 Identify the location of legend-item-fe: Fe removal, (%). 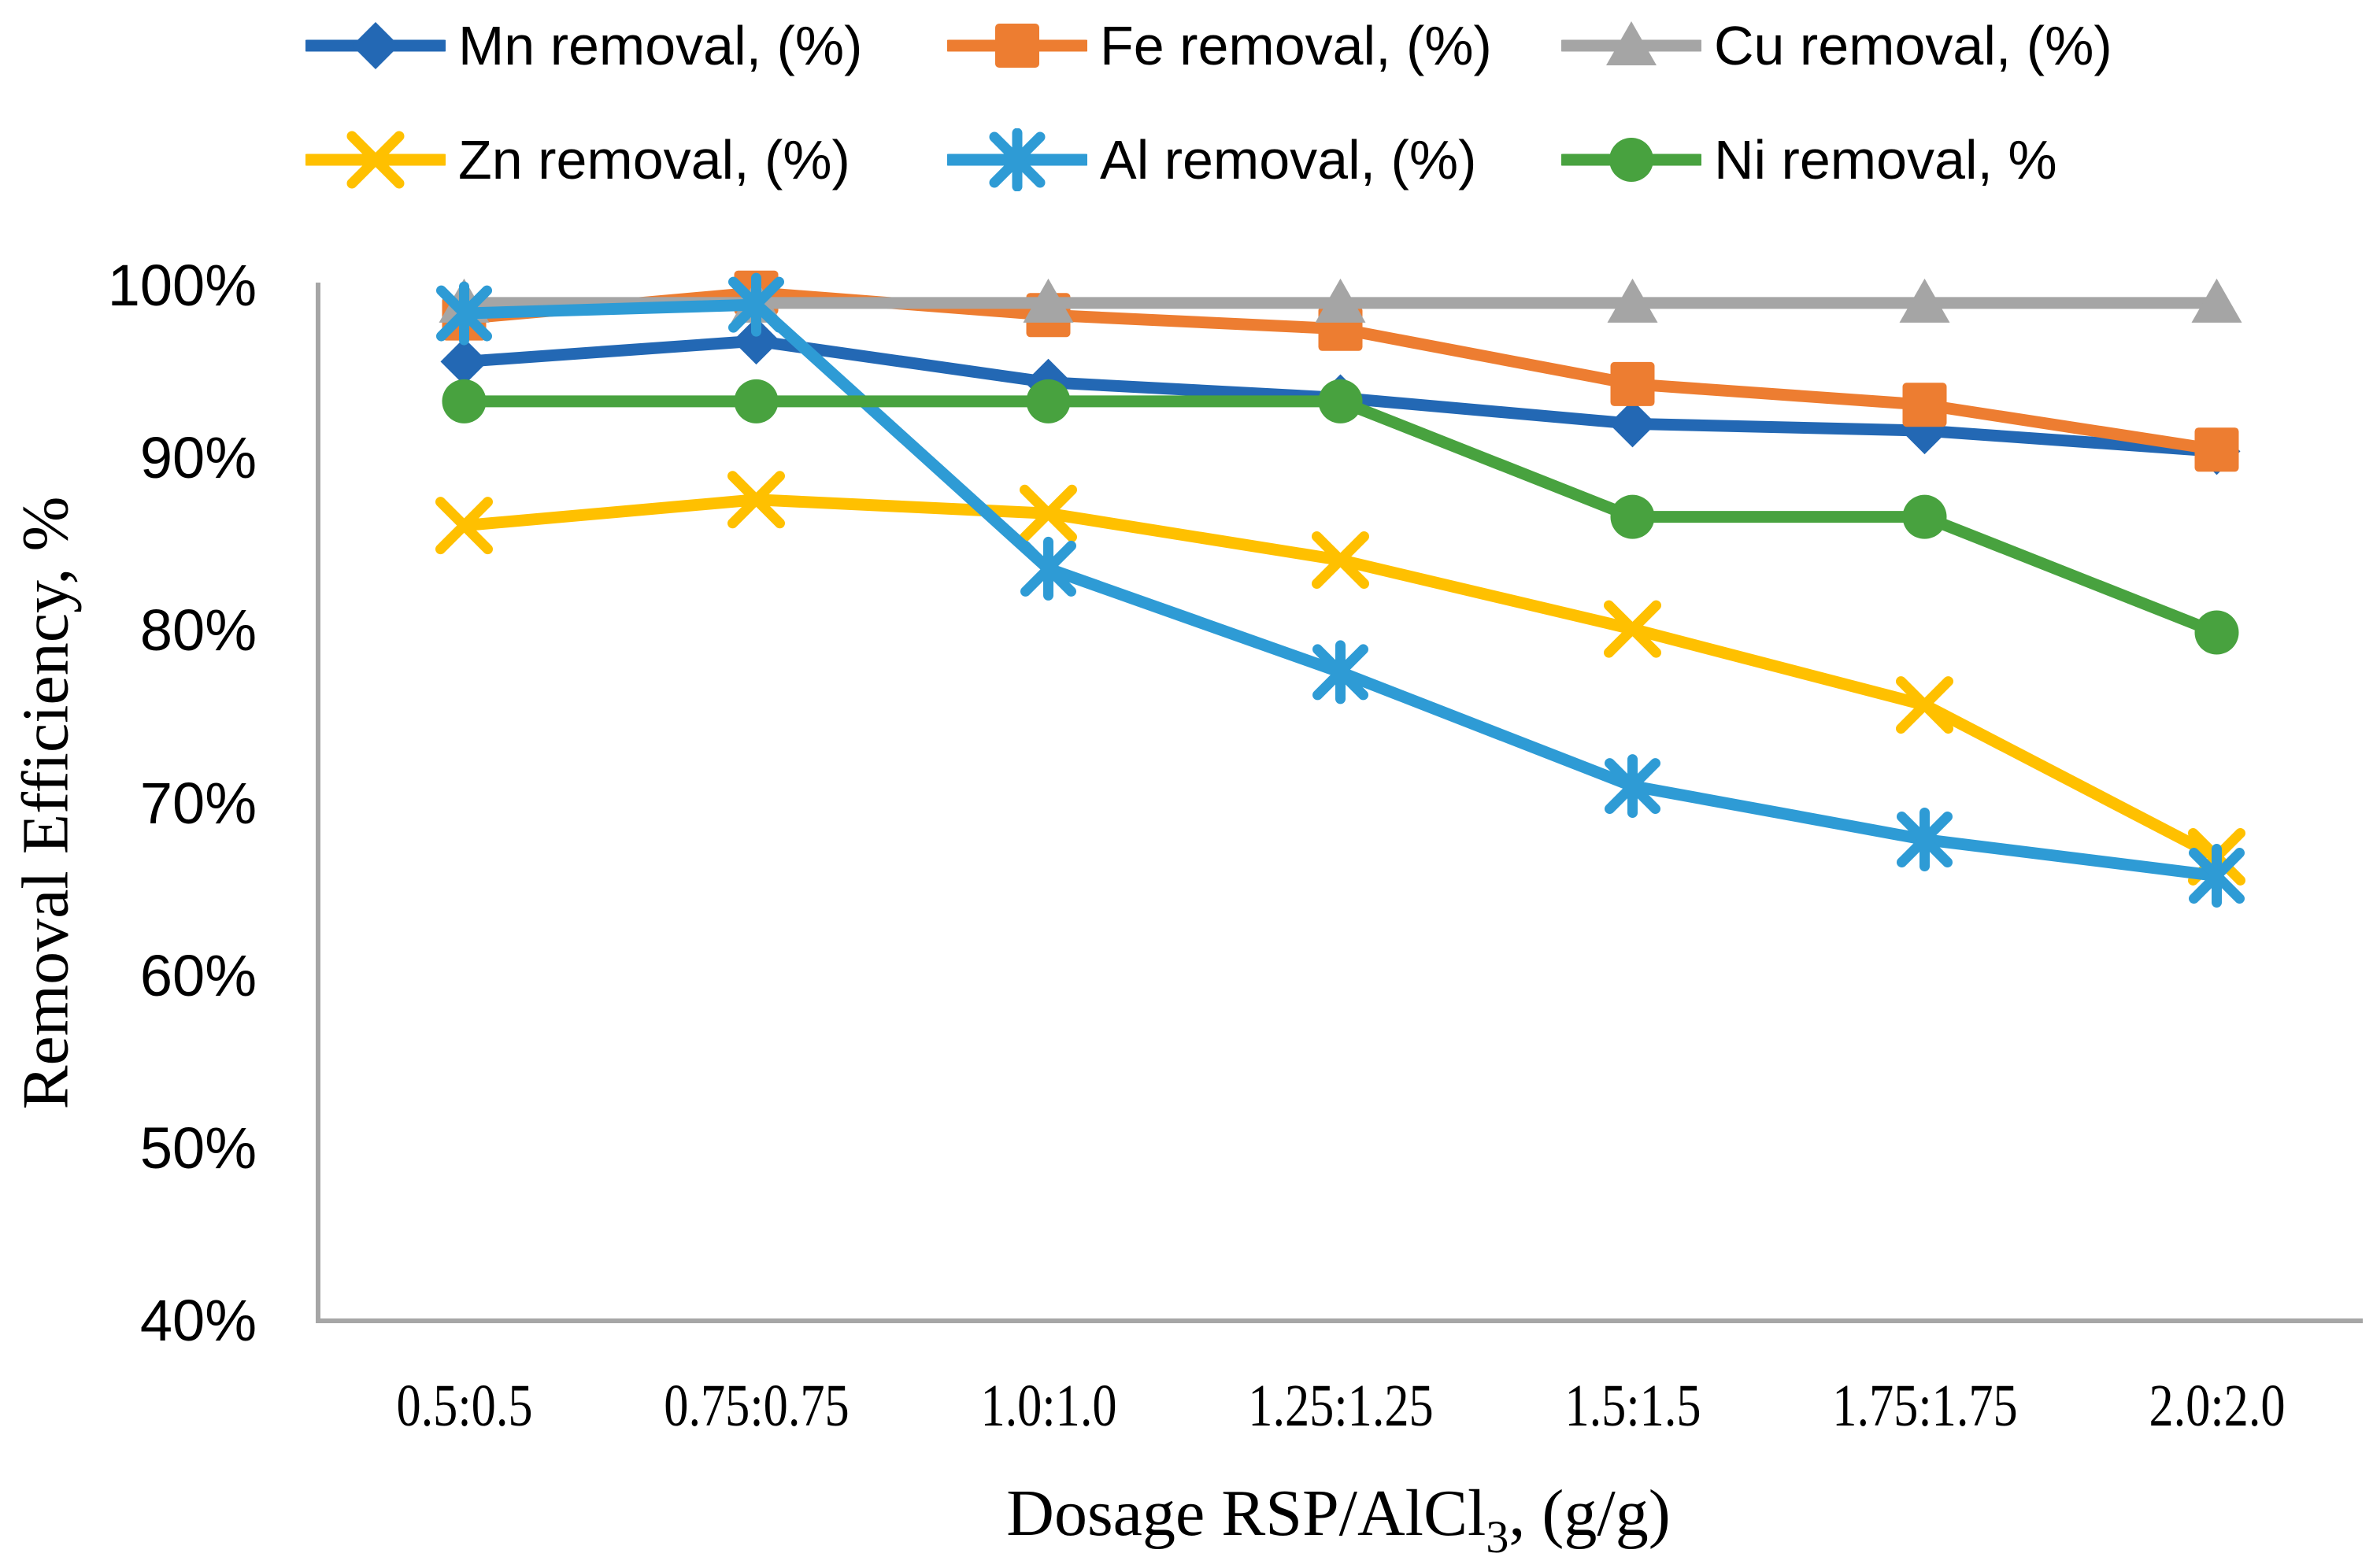
(1219, 46).